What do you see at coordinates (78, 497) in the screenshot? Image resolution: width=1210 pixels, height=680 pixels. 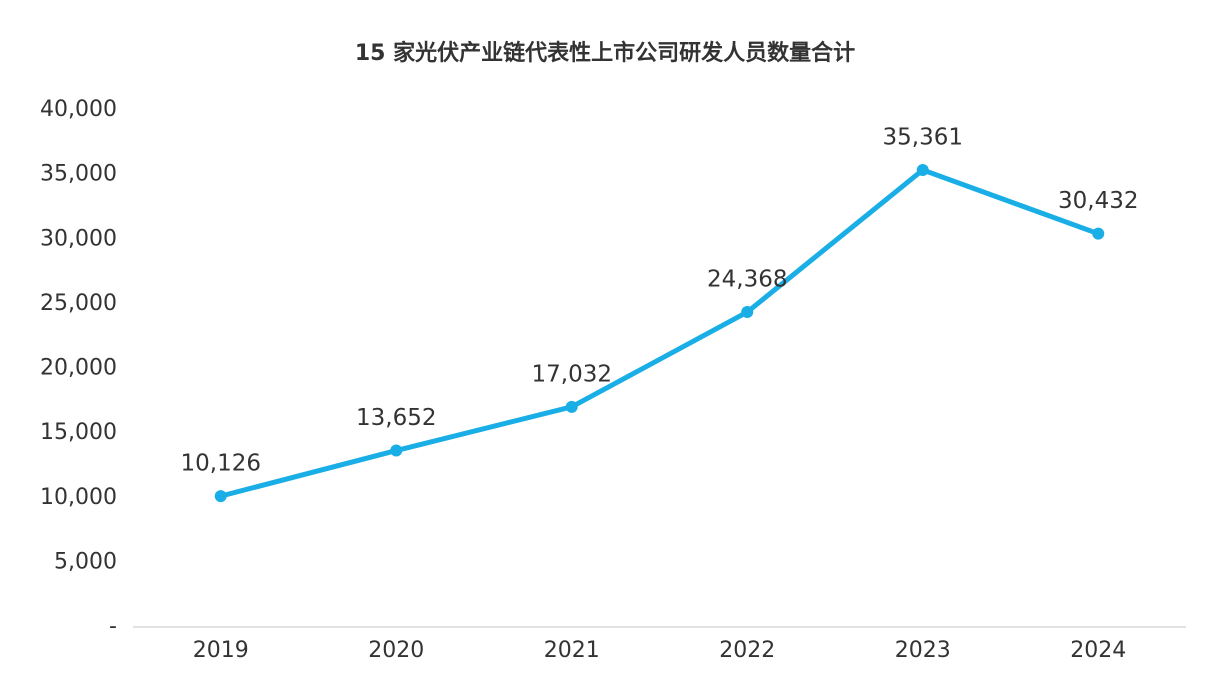 I see `y-tick-label: 10,000` at bounding box center [78, 497].